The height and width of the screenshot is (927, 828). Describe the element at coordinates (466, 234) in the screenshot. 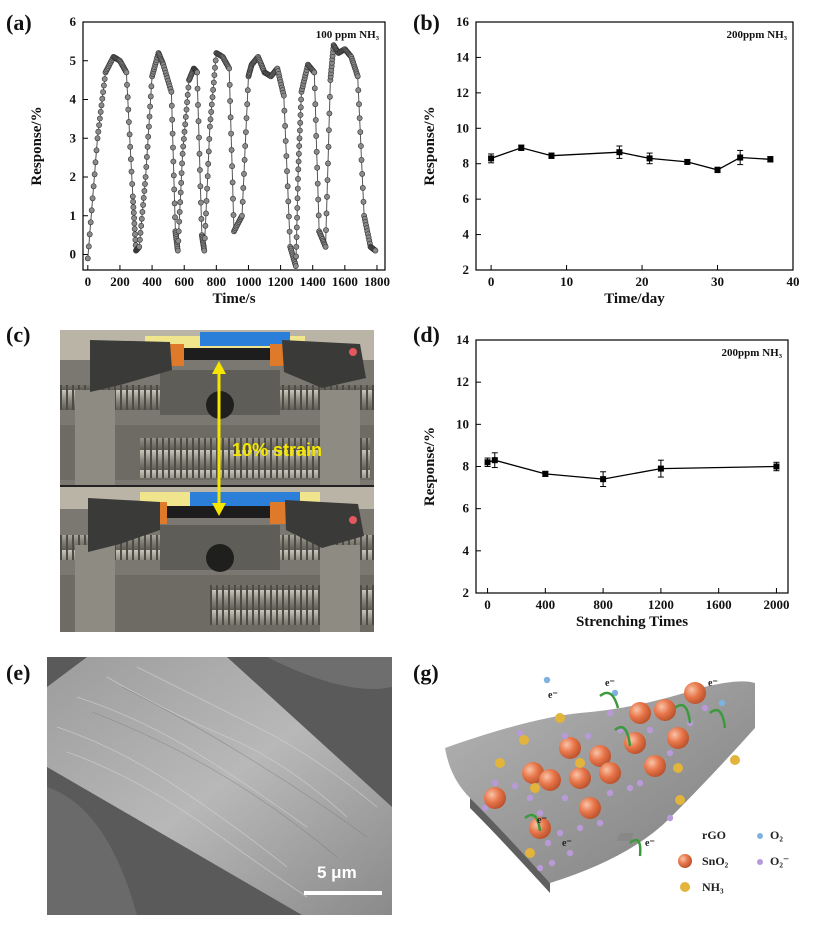

I see `chart-b-ytick-label: 4` at that location.